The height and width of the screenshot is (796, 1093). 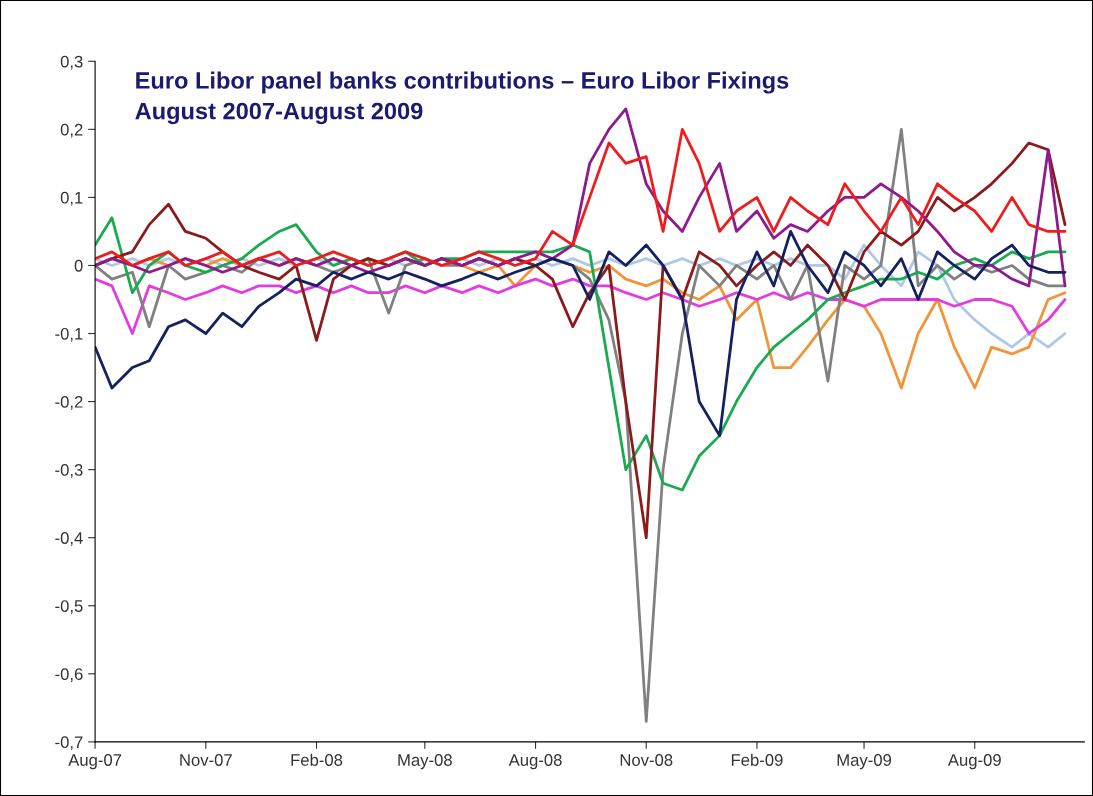 I want to click on y-tick-label: -0,2, so click(x=69, y=402).